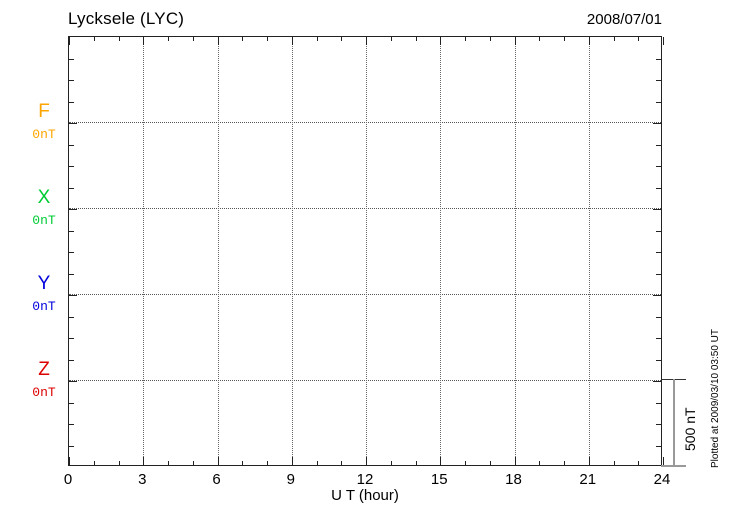 This screenshot has width=730, height=520. I want to click on x-axis-tick-label: 6, so click(216, 479).